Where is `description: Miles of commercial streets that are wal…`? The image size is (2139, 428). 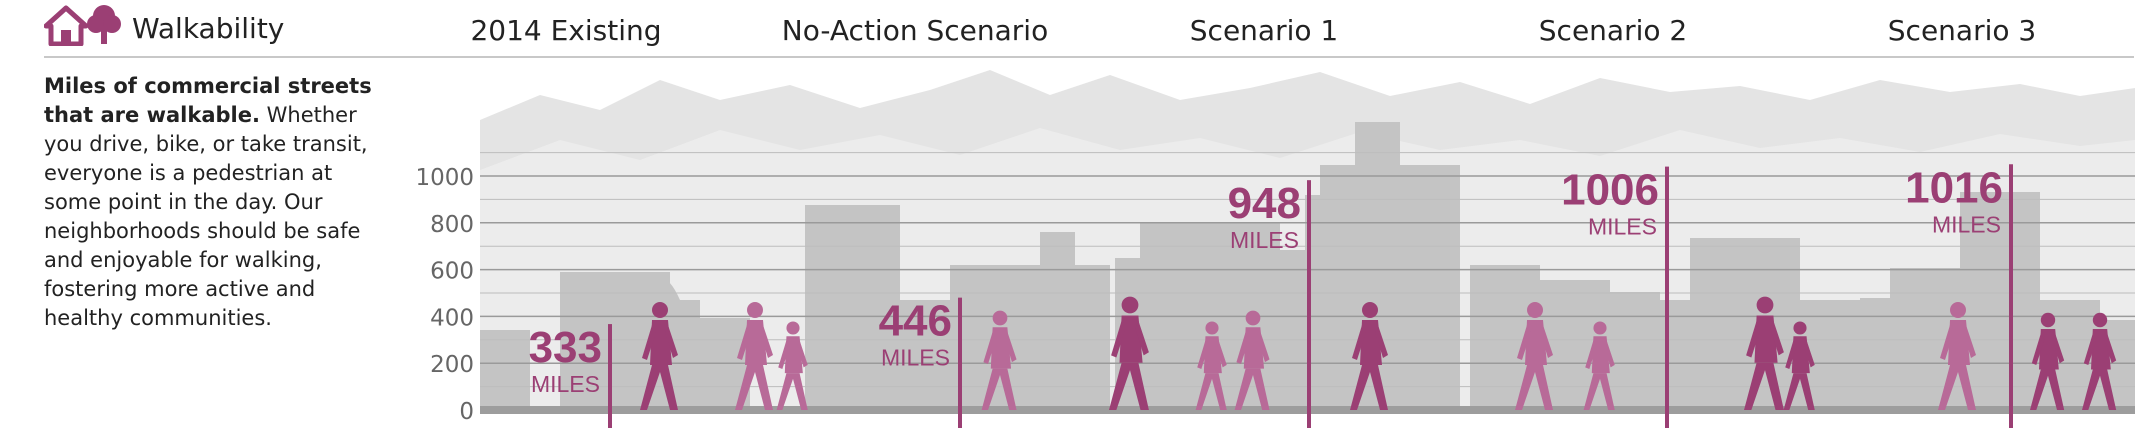 description: Miles of commercial streets that are wal… is located at coordinates (219, 202).